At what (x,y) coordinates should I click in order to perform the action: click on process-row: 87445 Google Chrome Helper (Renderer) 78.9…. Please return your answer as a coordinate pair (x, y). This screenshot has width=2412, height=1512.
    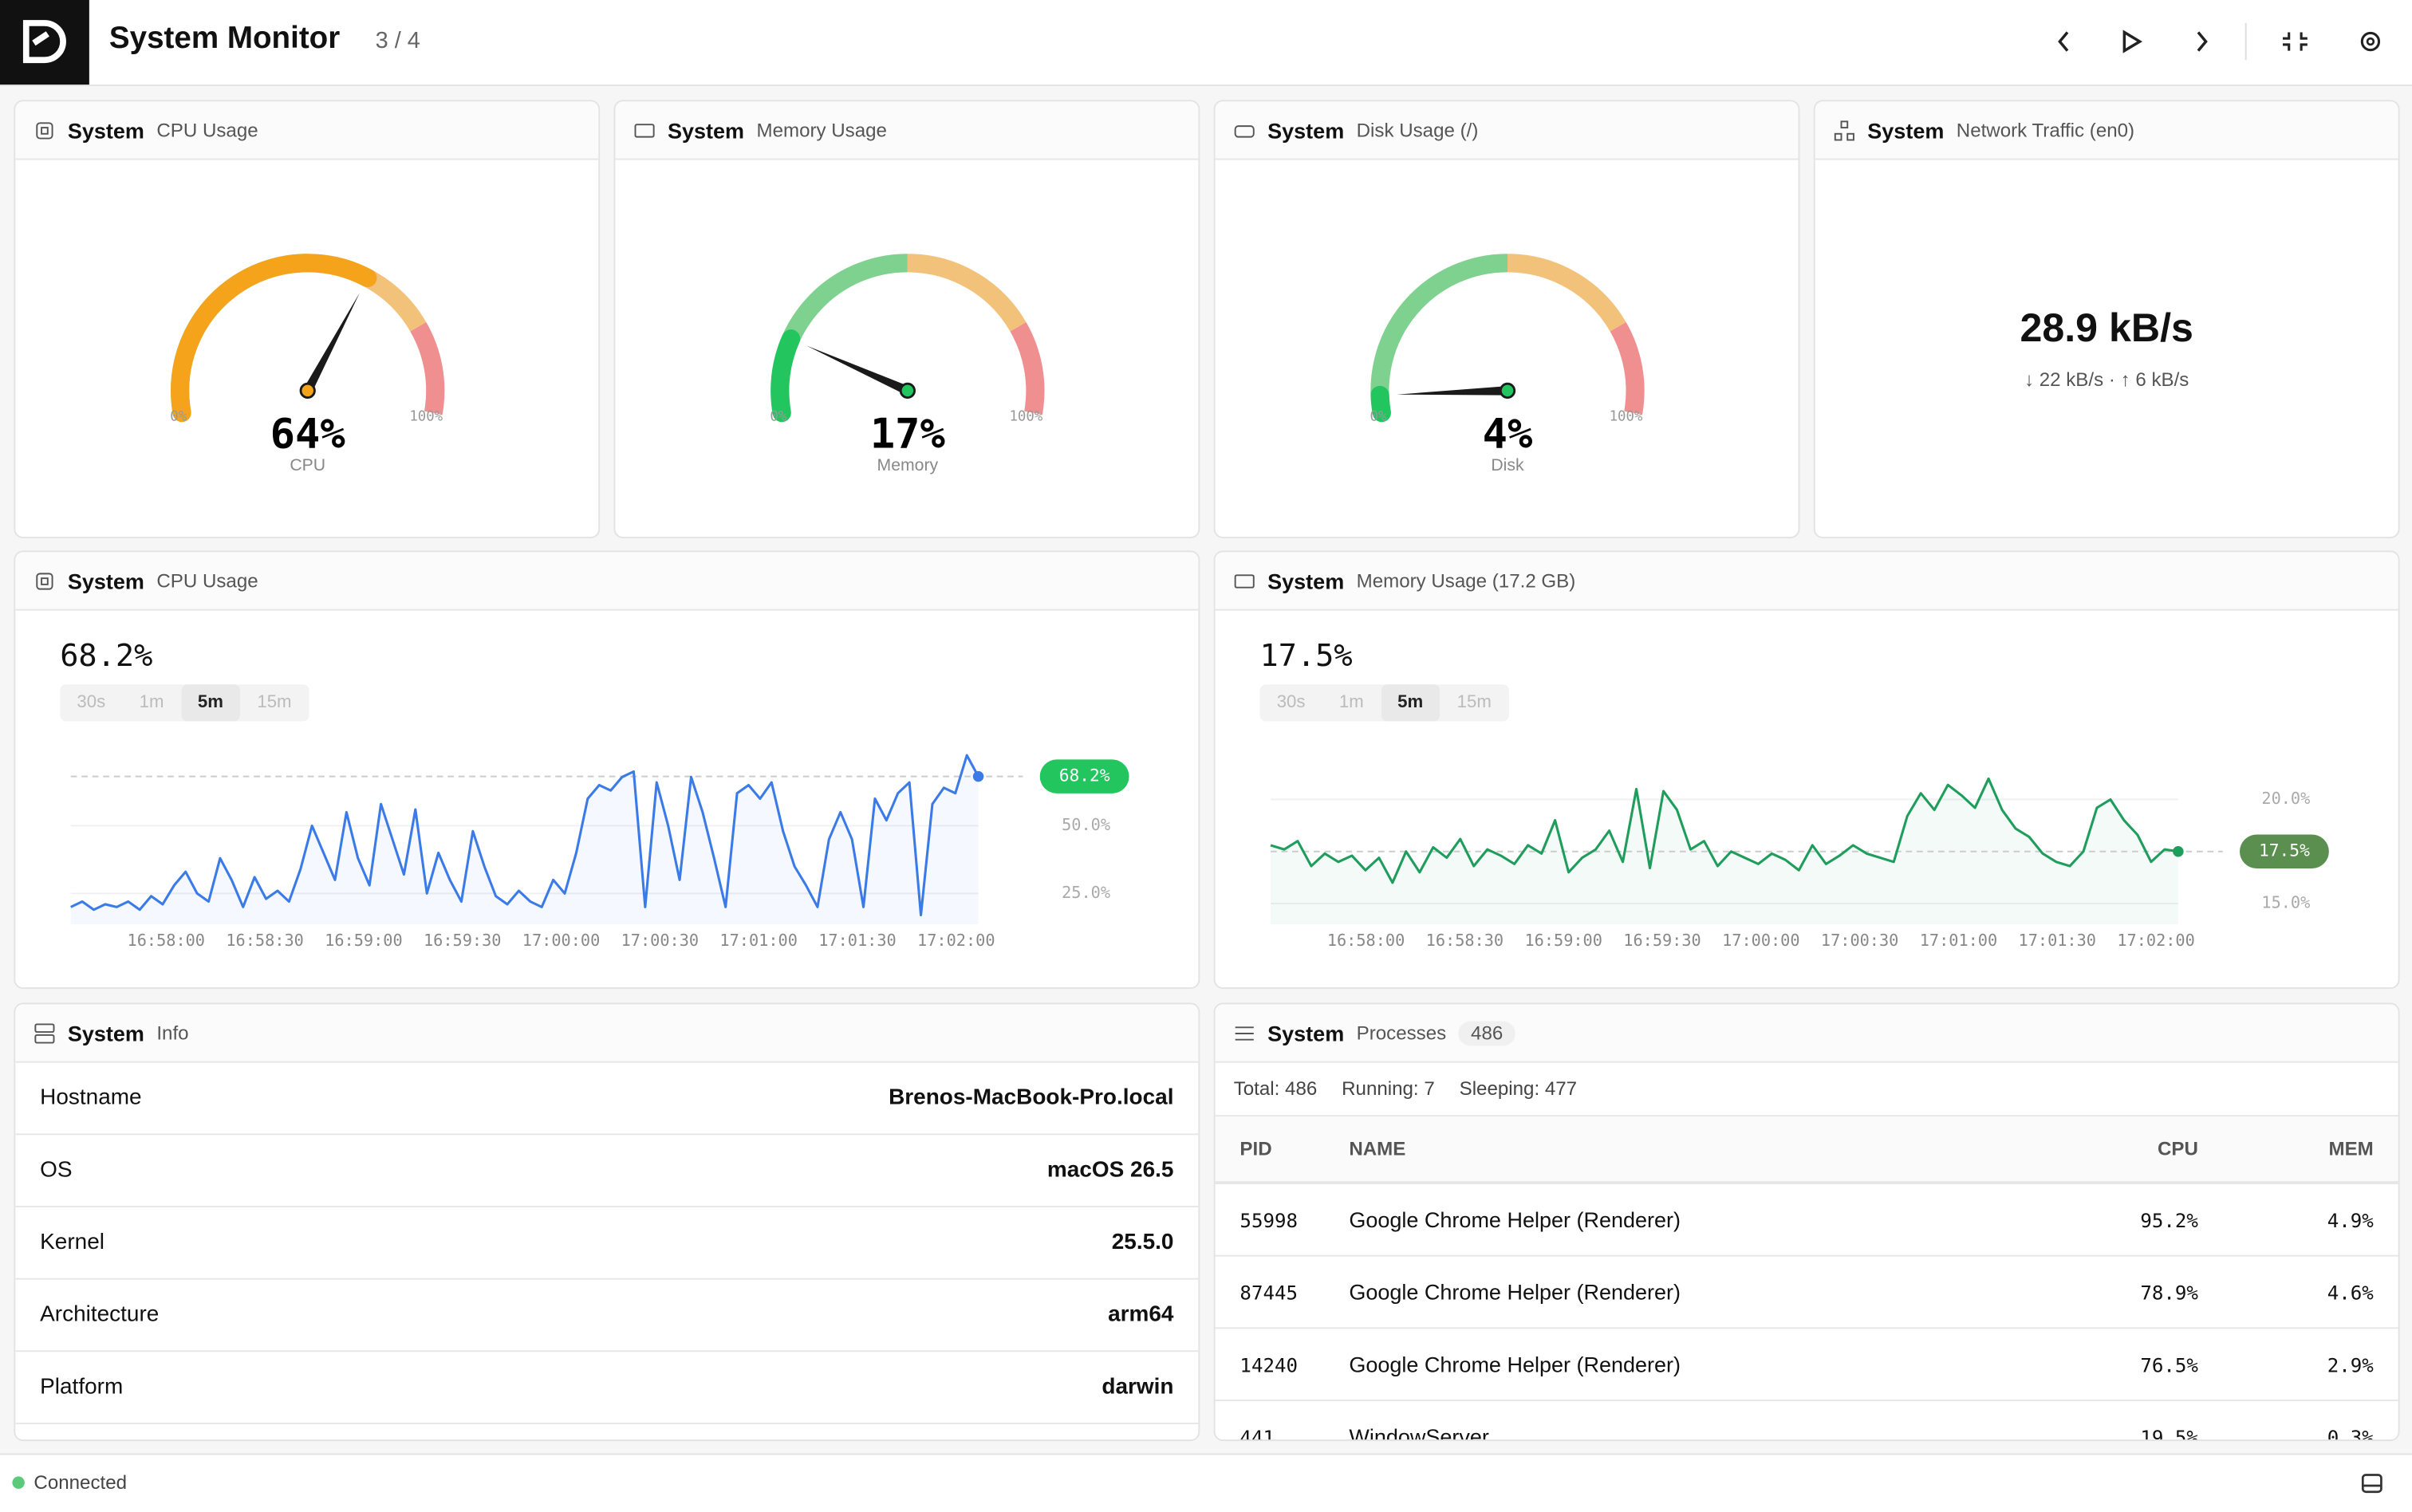
    Looking at the image, I should click on (1807, 1293).